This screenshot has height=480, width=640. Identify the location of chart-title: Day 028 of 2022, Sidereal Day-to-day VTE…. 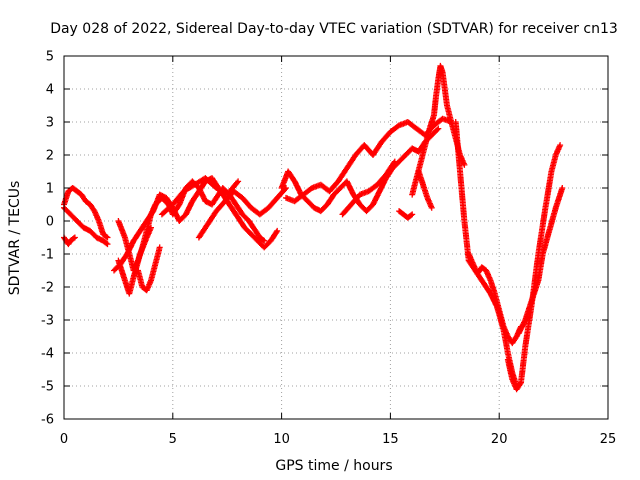
(334, 29).